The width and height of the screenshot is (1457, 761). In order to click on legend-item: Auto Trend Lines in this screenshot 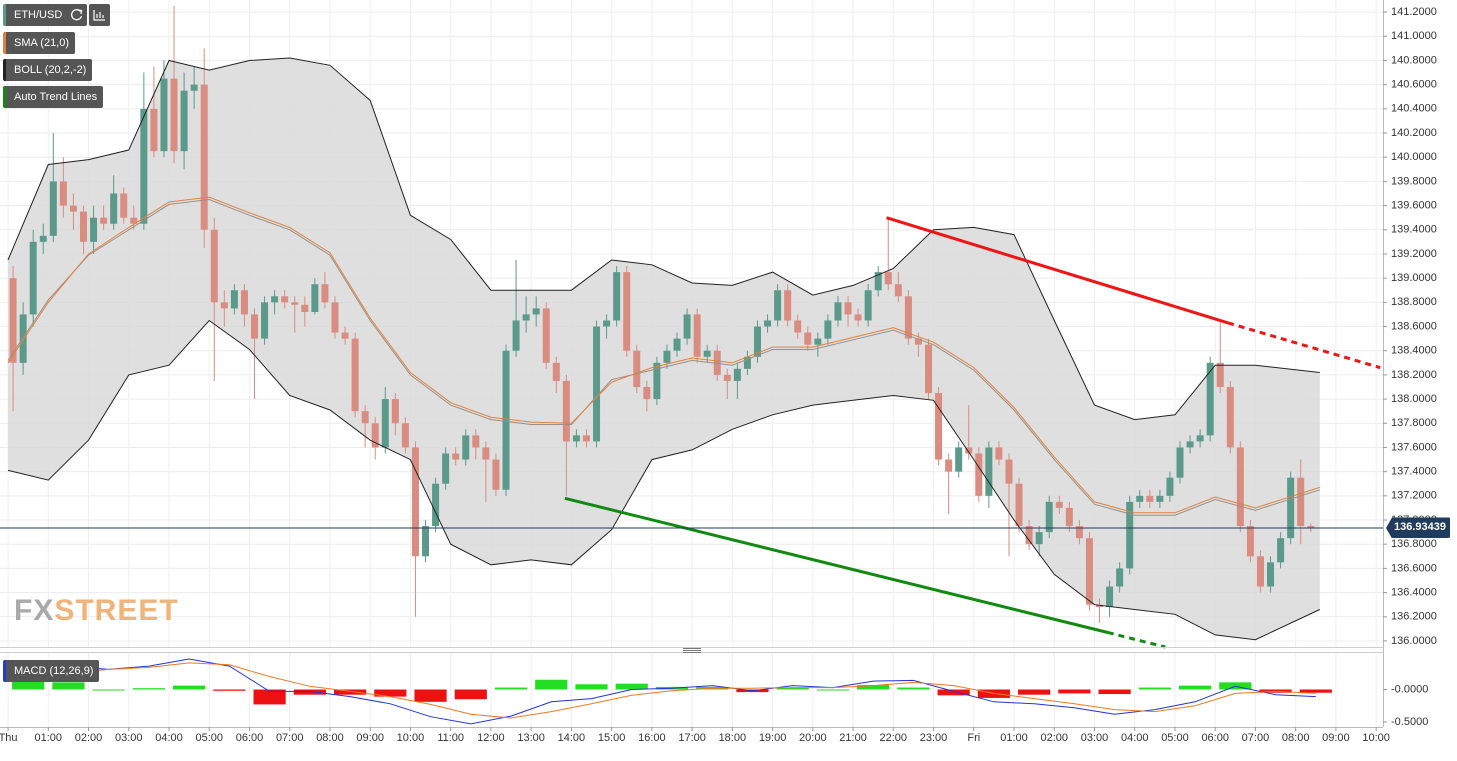, I will do `click(53, 97)`.